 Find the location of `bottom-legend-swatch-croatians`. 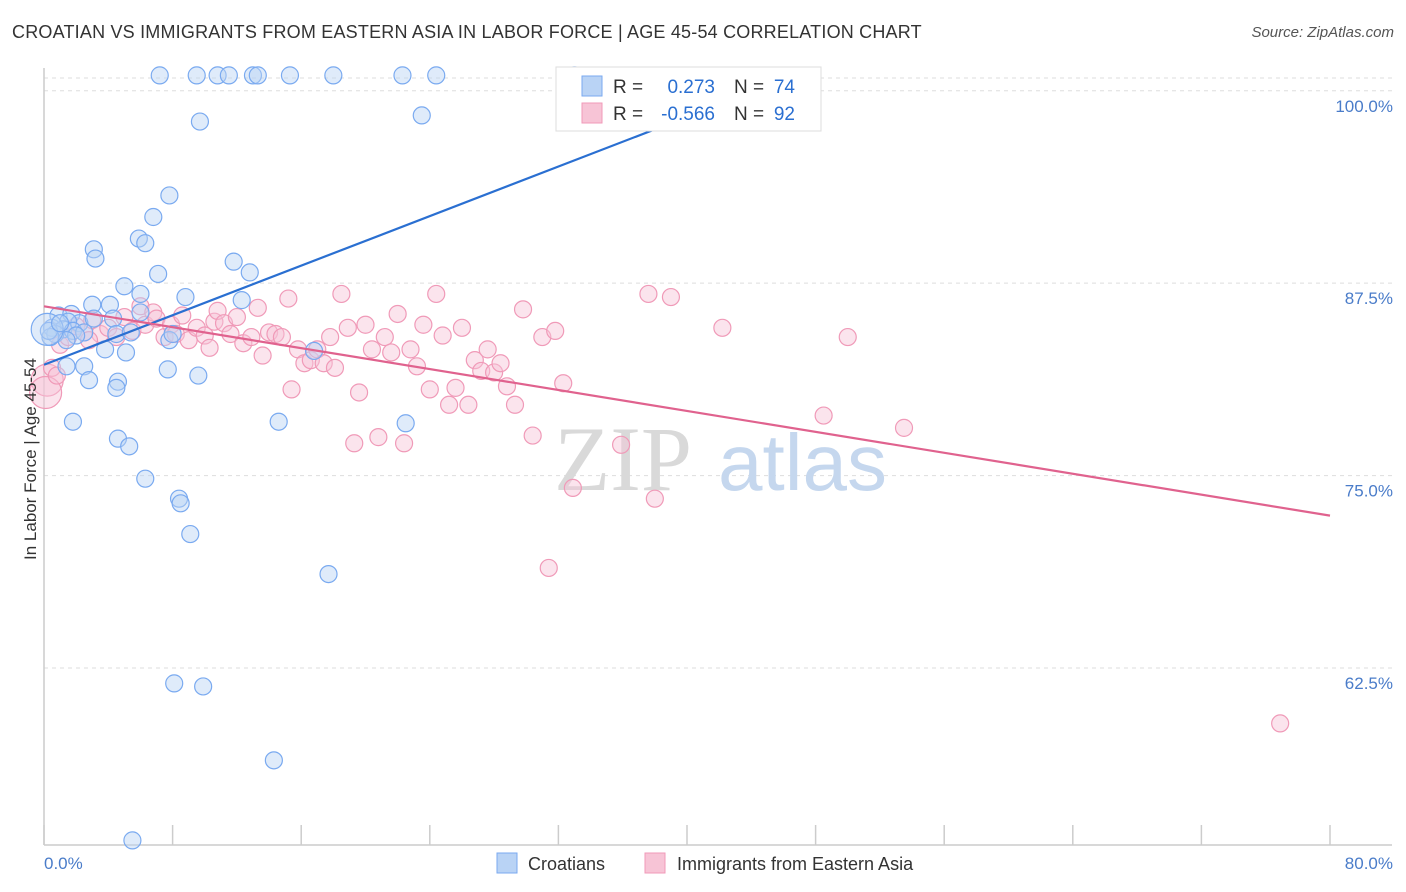

bottom-legend-swatch-croatians is located at coordinates (507, 863).